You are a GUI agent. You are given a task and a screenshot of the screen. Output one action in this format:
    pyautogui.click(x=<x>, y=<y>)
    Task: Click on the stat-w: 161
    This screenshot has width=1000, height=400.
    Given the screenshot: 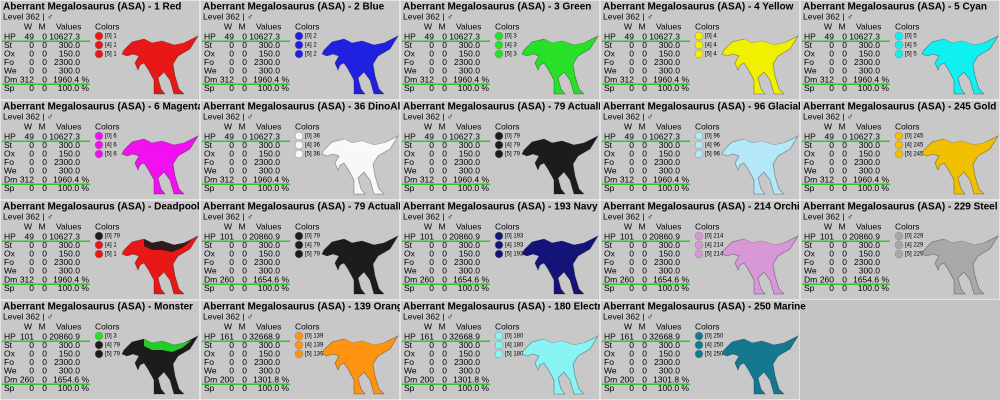 What is the action you would take?
    pyautogui.click(x=427, y=336)
    